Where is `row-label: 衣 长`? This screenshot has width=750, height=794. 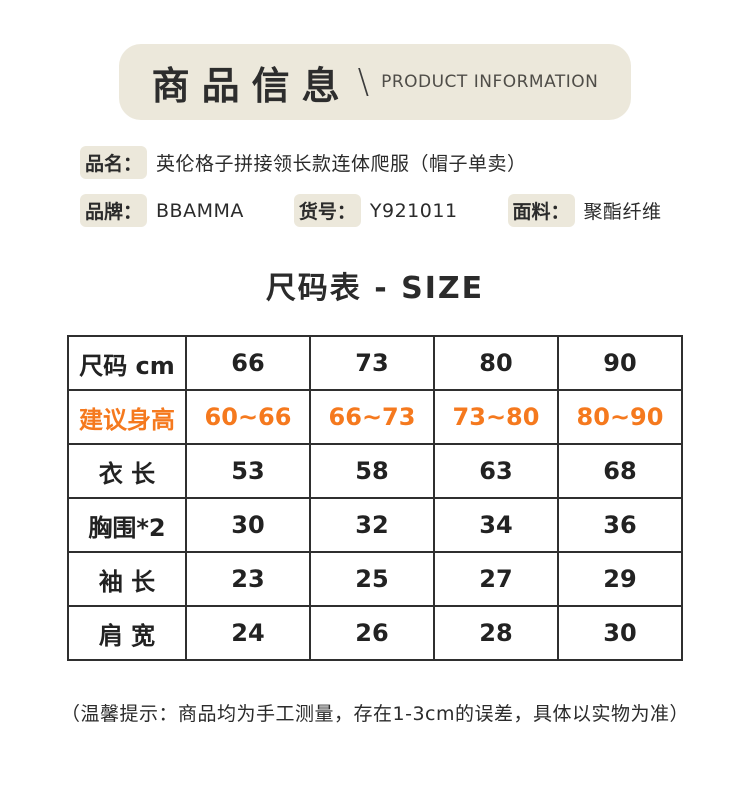
row-label: 衣 长 is located at coordinates (127, 471).